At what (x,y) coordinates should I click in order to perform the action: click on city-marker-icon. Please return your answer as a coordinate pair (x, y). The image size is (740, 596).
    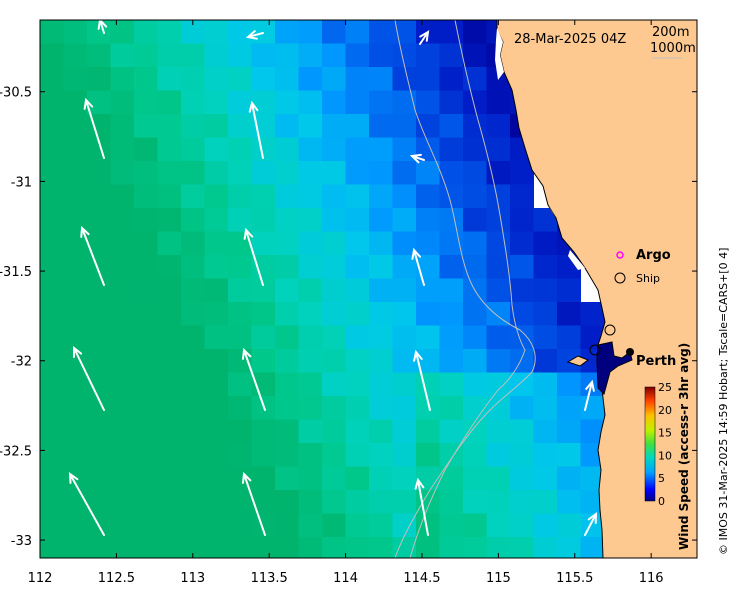
    Looking at the image, I should click on (630, 352).